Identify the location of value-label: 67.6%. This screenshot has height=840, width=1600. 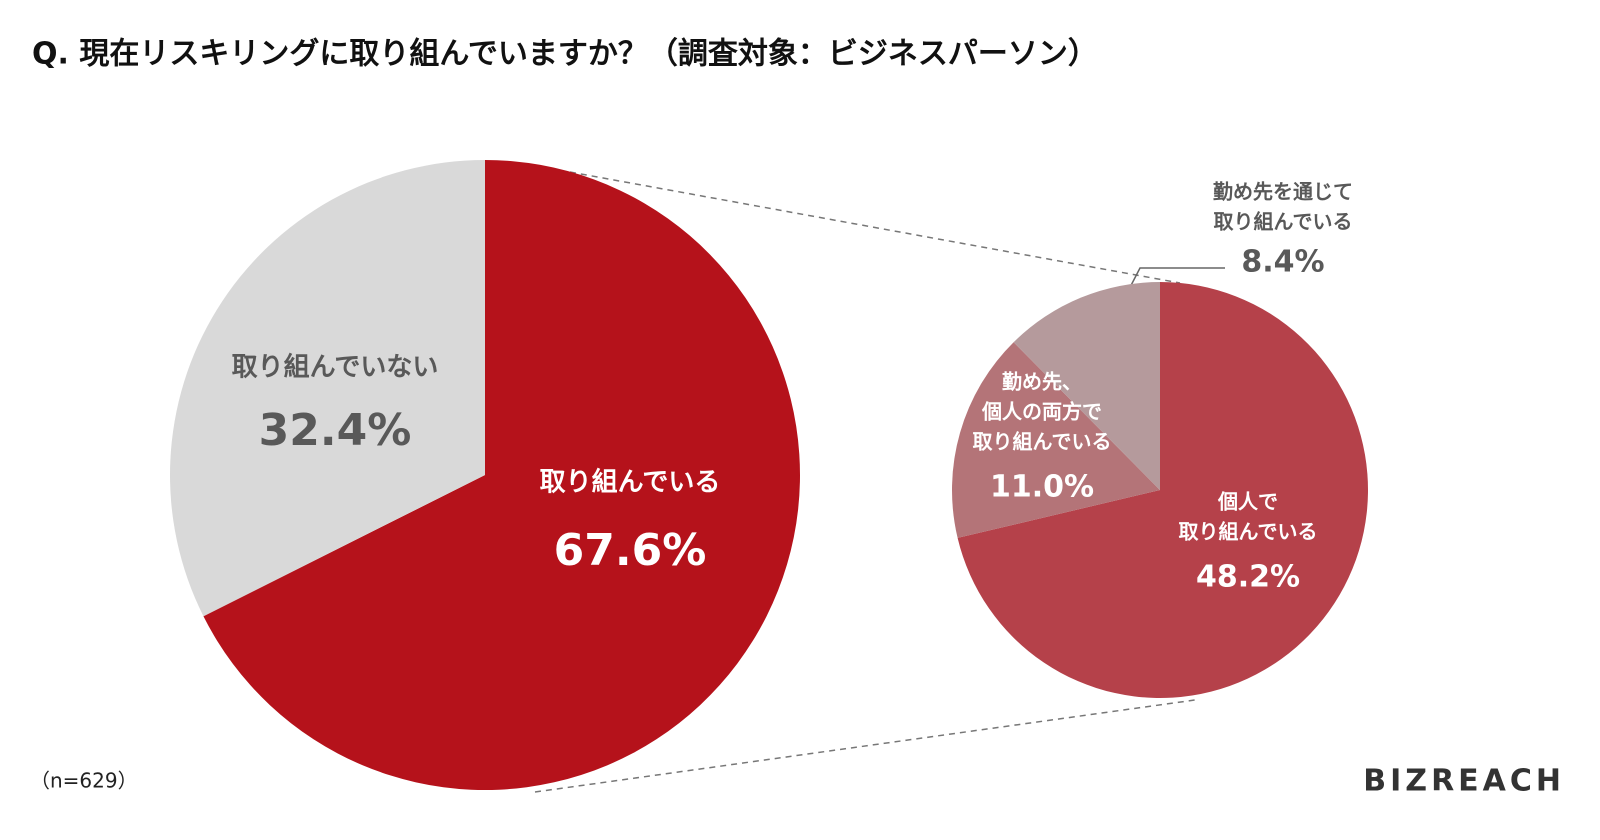
(630, 550).